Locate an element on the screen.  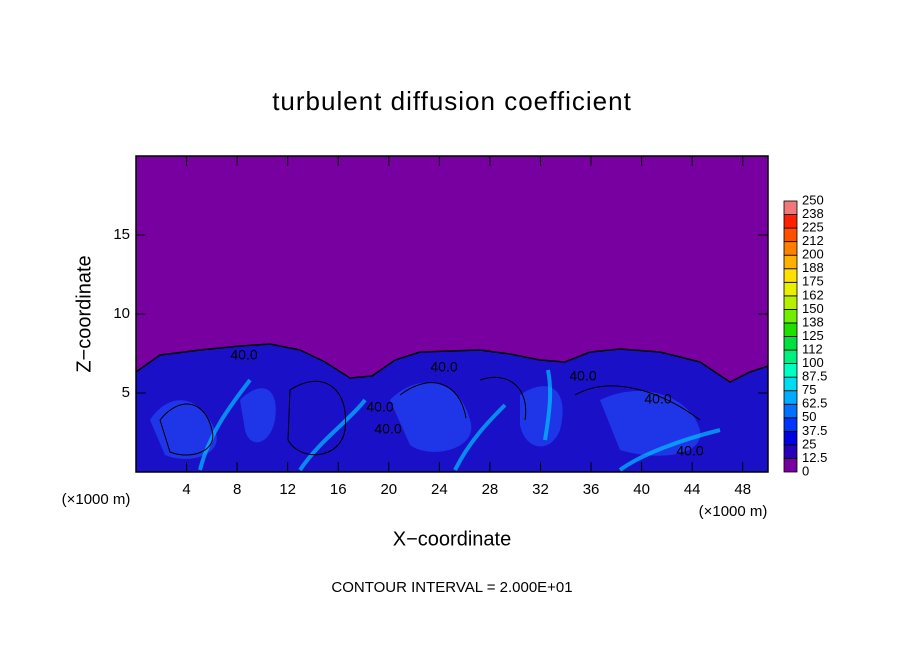
colorbar-label: 238 is located at coordinates (813, 213).